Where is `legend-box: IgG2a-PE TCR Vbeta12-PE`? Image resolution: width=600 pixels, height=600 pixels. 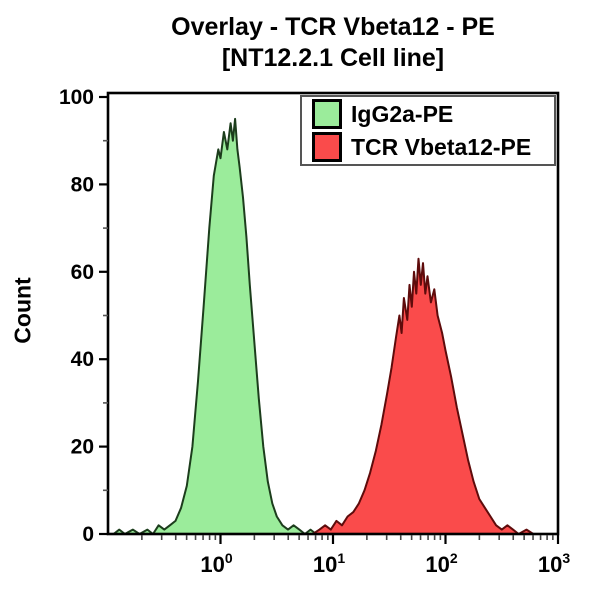
legend-box: IgG2a-PE TCR Vbeta12-PE is located at coordinates (428, 130).